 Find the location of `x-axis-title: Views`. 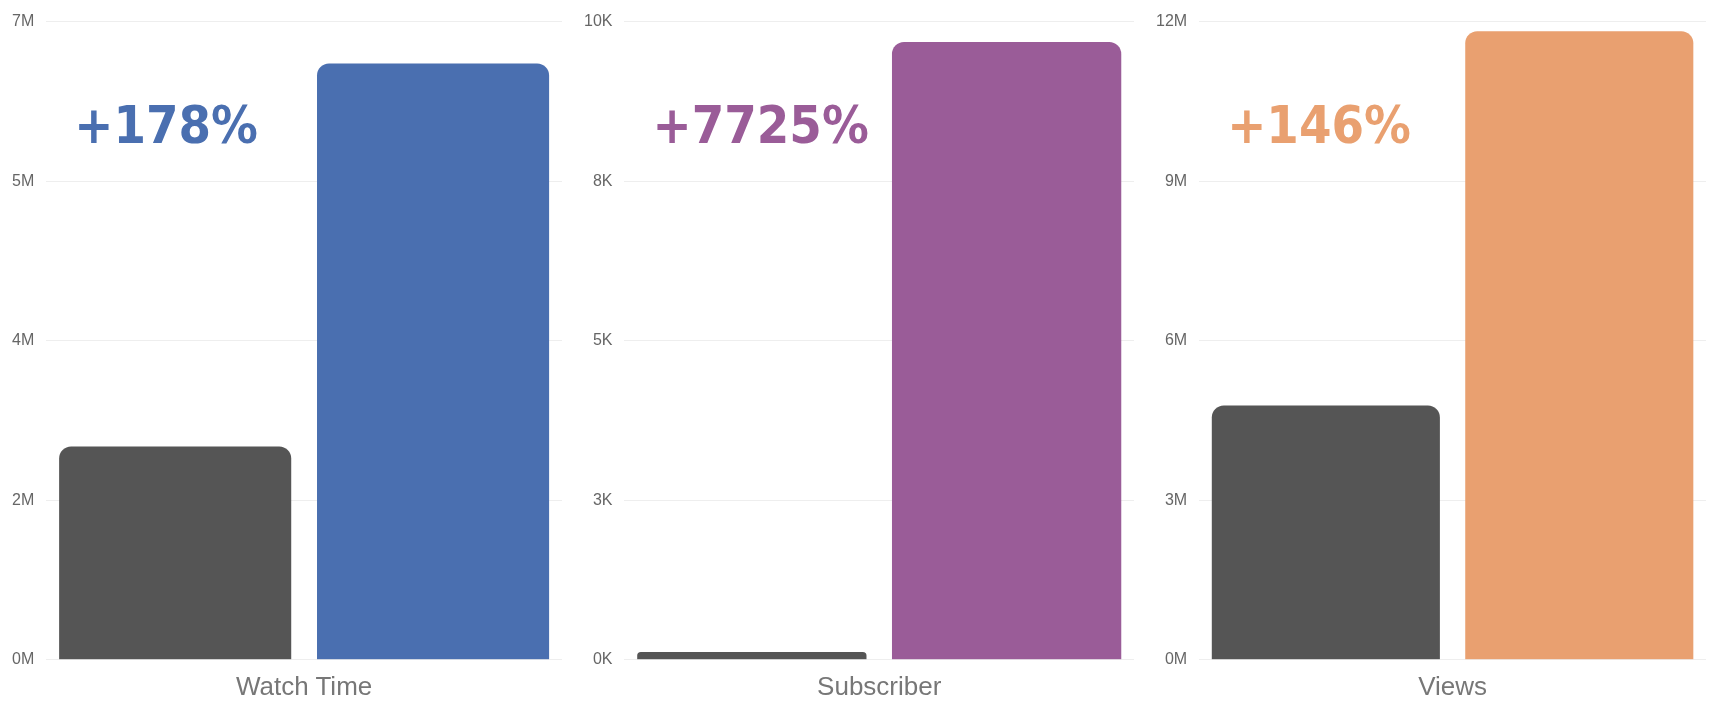

x-axis-title: Views is located at coordinates (1453, 685).